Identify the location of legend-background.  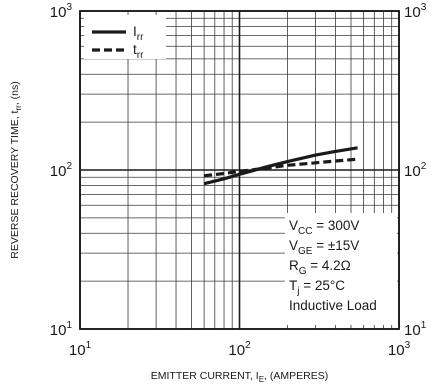
(125, 37).